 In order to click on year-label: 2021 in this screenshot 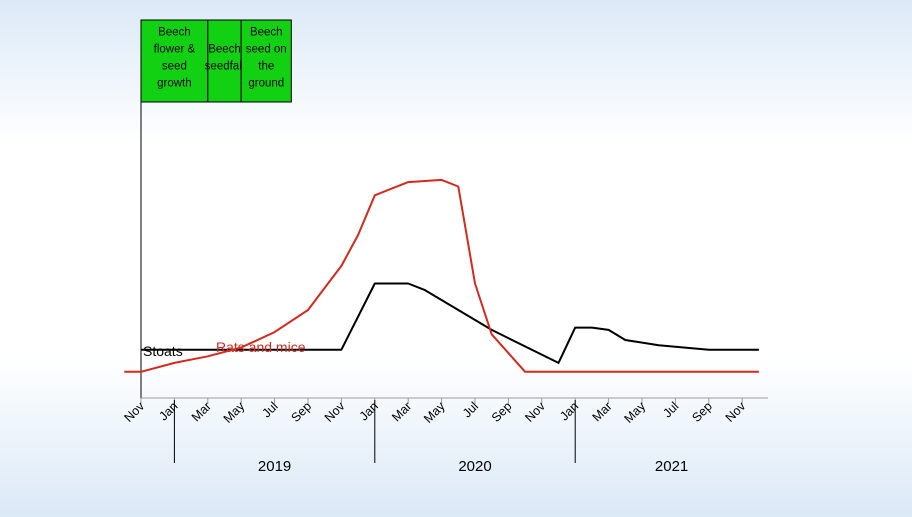, I will do `click(671, 466)`.